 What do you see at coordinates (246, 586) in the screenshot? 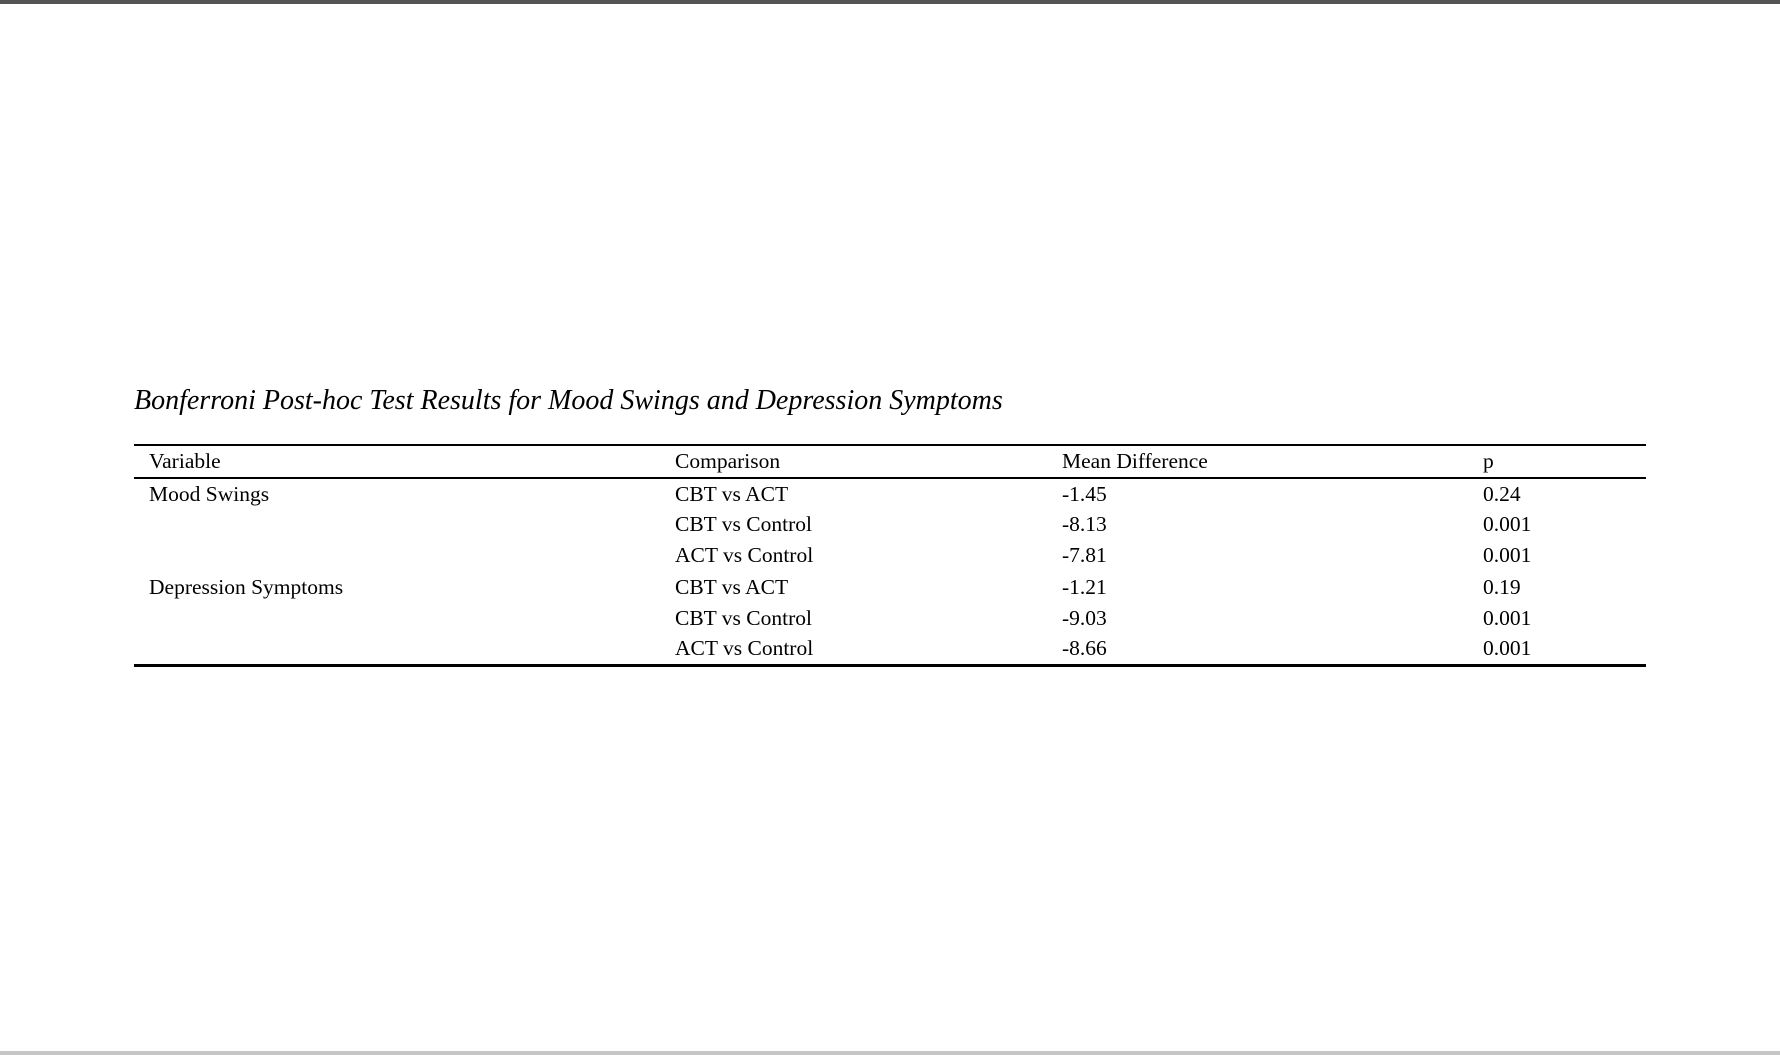
I see `cell-variable: Depression Symptoms` at bounding box center [246, 586].